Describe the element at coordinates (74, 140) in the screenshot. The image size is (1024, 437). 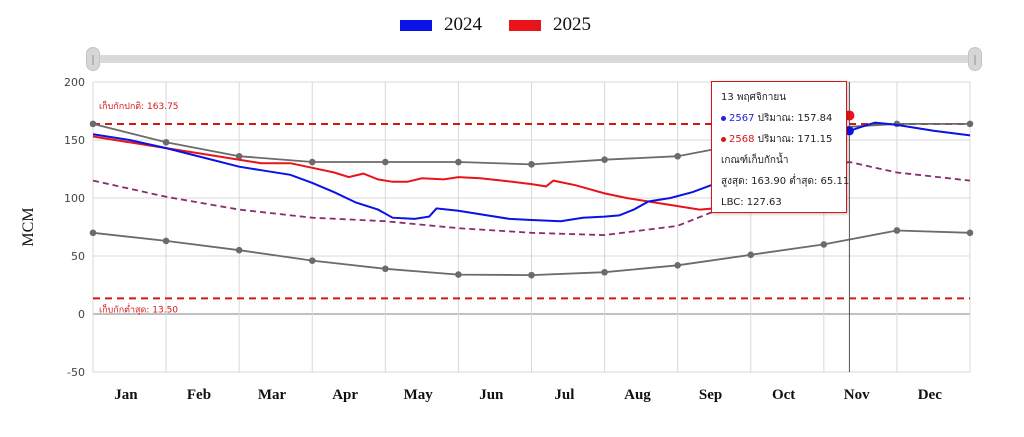
I see `y-tick-label: 150` at that location.